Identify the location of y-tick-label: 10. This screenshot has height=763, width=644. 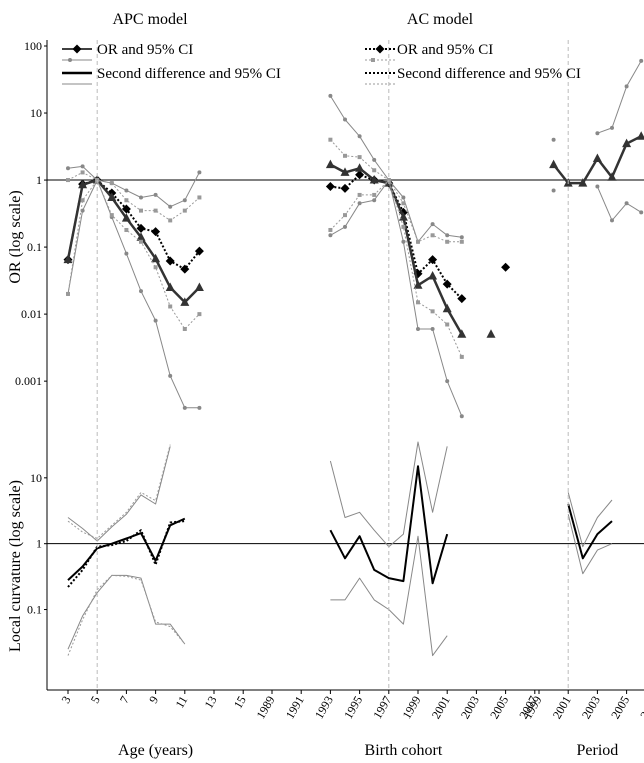
(36, 113).